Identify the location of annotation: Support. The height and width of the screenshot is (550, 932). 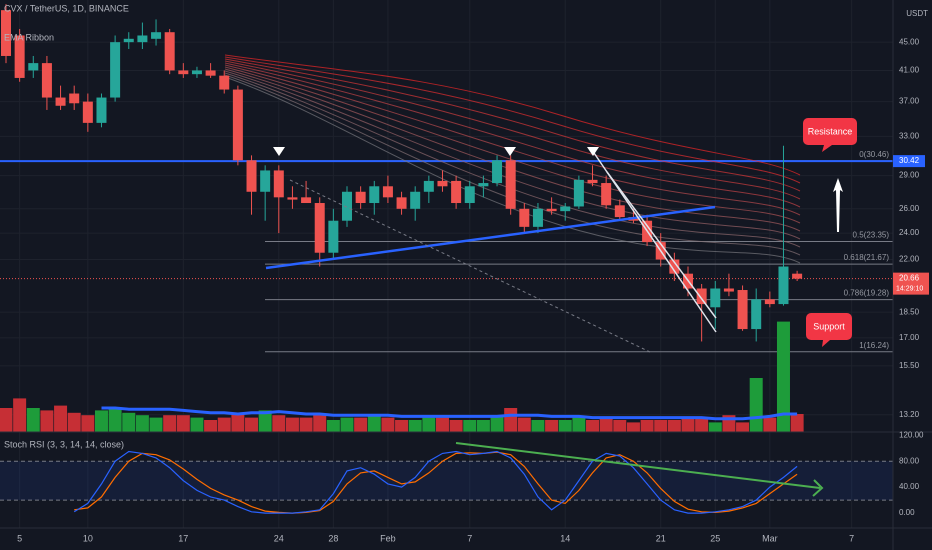
(829, 326).